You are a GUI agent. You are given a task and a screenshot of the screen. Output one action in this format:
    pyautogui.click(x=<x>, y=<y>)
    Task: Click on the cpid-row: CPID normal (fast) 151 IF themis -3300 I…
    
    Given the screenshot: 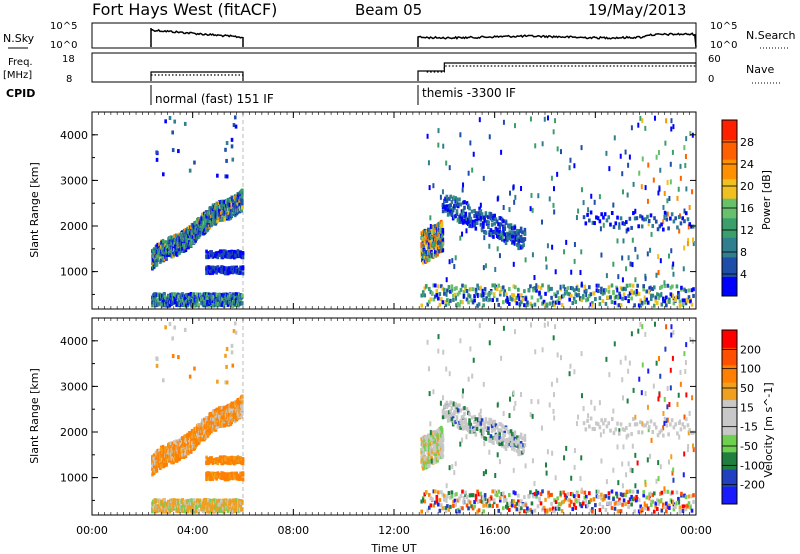 What is the action you would take?
    pyautogui.click(x=261, y=95)
    